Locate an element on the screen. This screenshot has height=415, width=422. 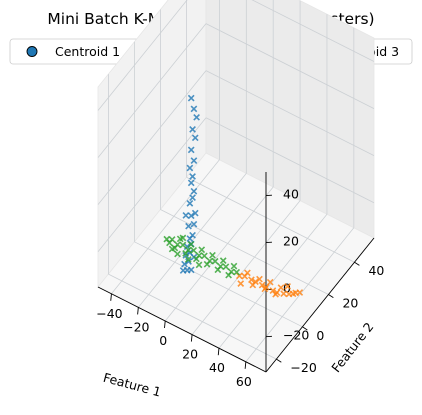
z-tick-label: 40 is located at coordinates (291, 194).